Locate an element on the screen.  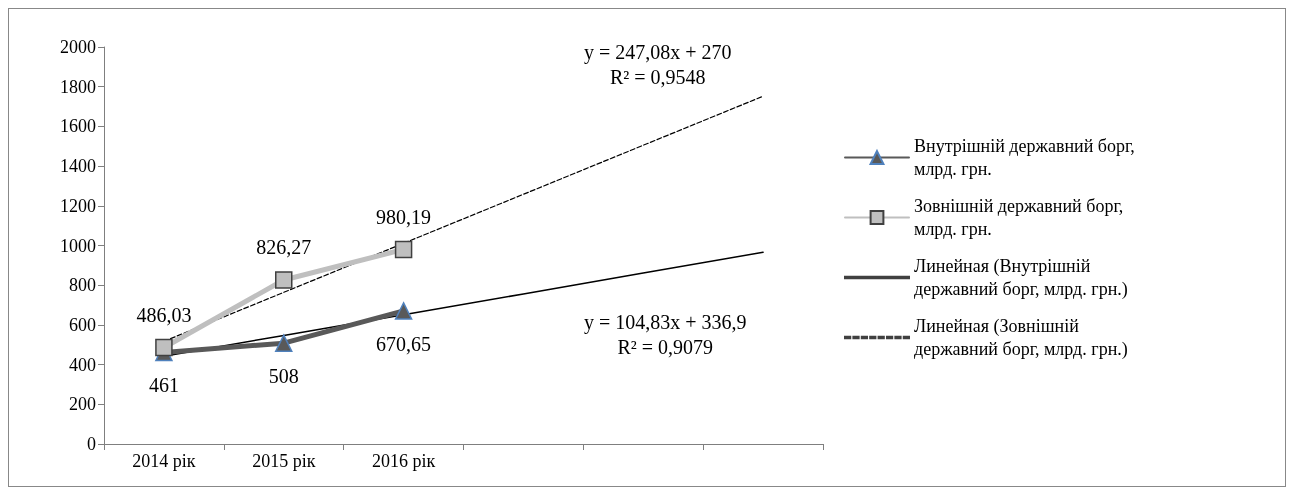
y-tick-label: 1800 is located at coordinates (78, 86).